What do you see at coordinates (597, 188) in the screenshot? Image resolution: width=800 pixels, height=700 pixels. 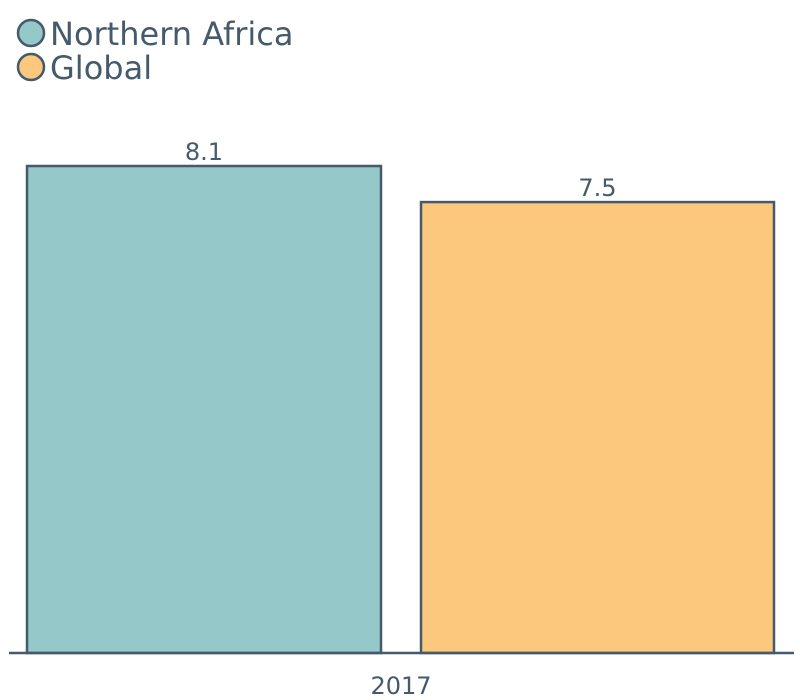 I see `value-label-global: 7.5` at bounding box center [597, 188].